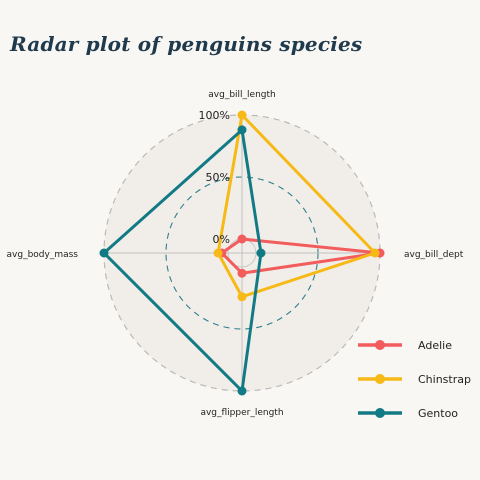 The width and height of the screenshot is (480, 480). What do you see at coordinates (186, 44) in the screenshot?
I see `chart-title: Radar plot of penguins species` at bounding box center [186, 44].